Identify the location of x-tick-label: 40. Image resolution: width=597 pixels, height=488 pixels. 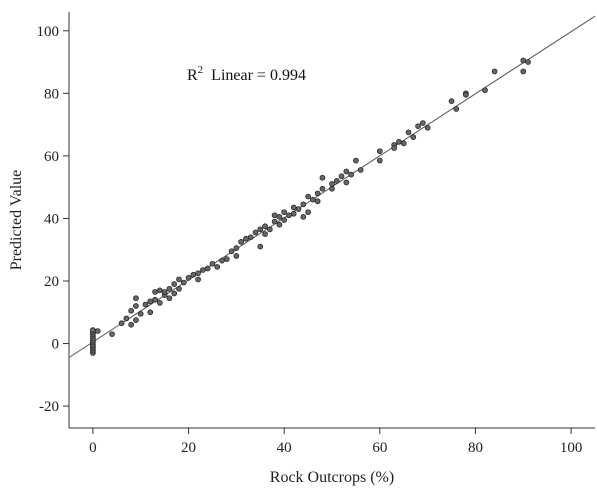
(284, 448).